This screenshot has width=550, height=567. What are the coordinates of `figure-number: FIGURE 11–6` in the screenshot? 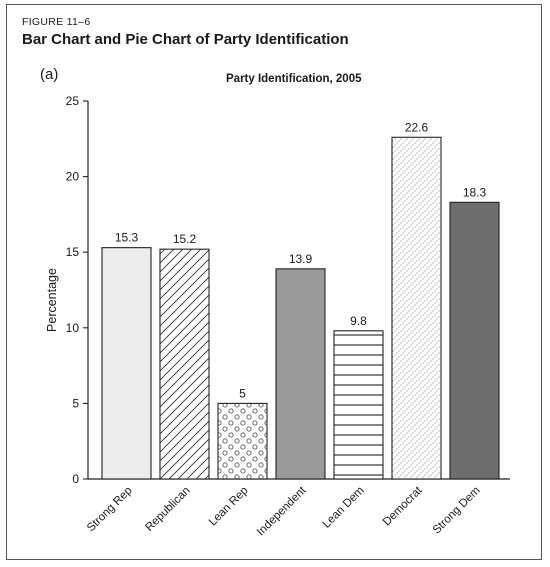 It's located at (56, 22).